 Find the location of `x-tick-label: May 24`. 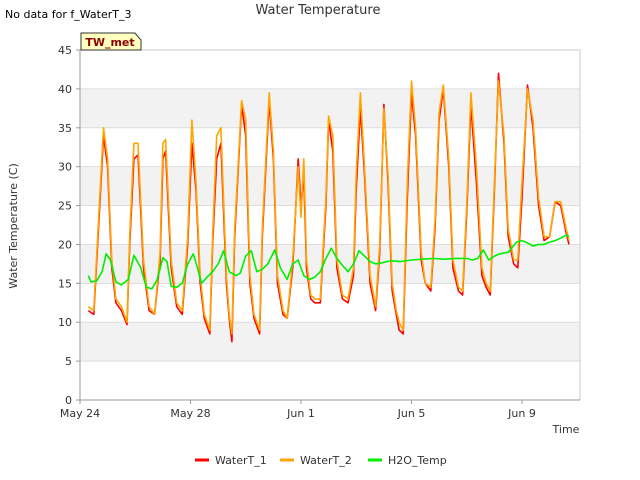

x-tick-label: May 24 is located at coordinates (80, 413).